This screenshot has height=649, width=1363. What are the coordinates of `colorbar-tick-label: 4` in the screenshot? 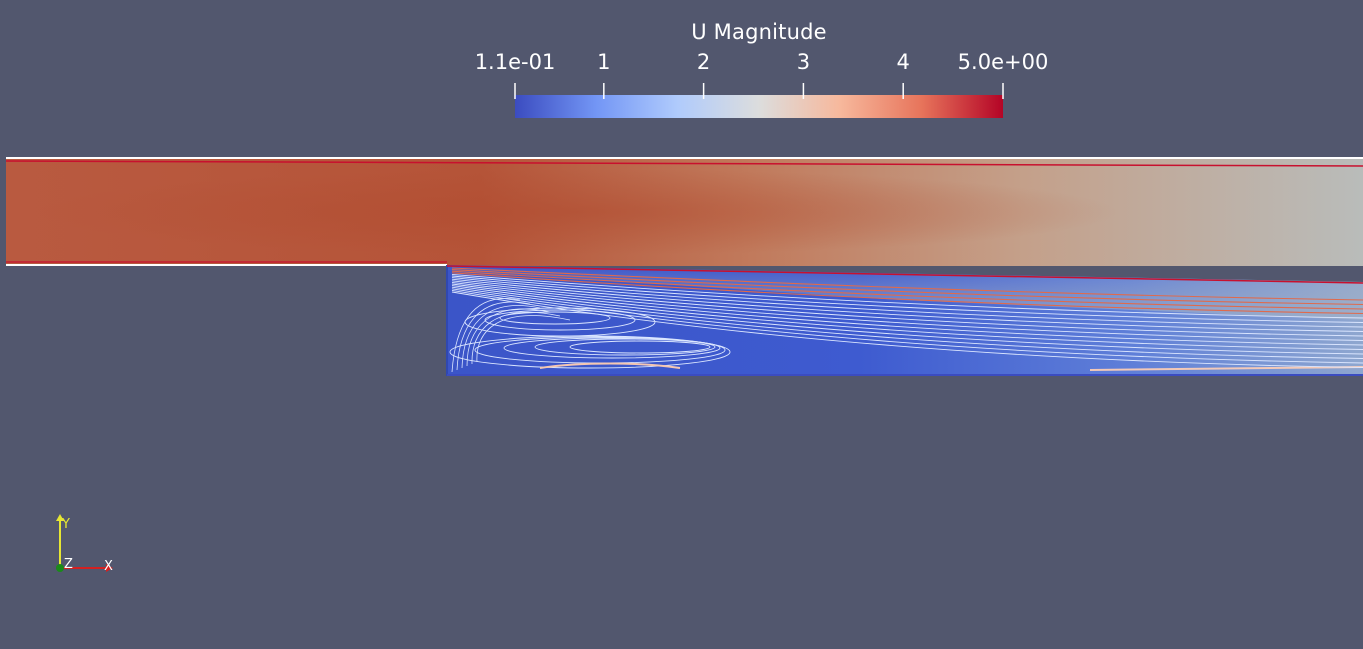 It's located at (903, 62).